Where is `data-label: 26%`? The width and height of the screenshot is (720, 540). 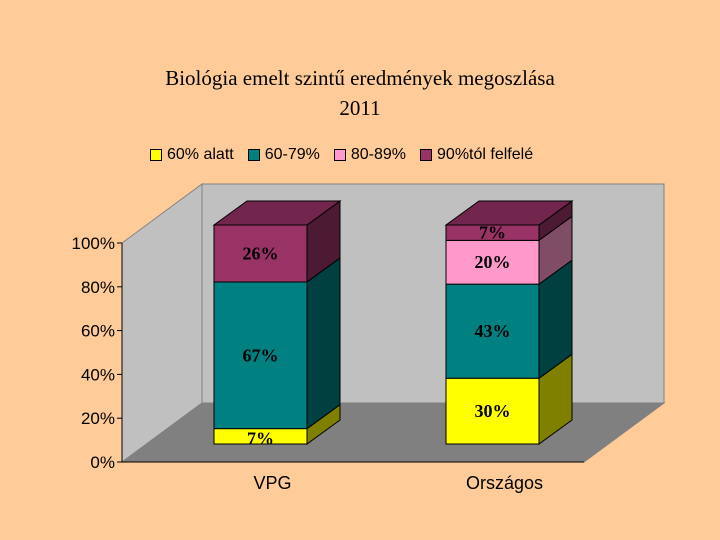
data-label: 26% is located at coordinates (261, 253).